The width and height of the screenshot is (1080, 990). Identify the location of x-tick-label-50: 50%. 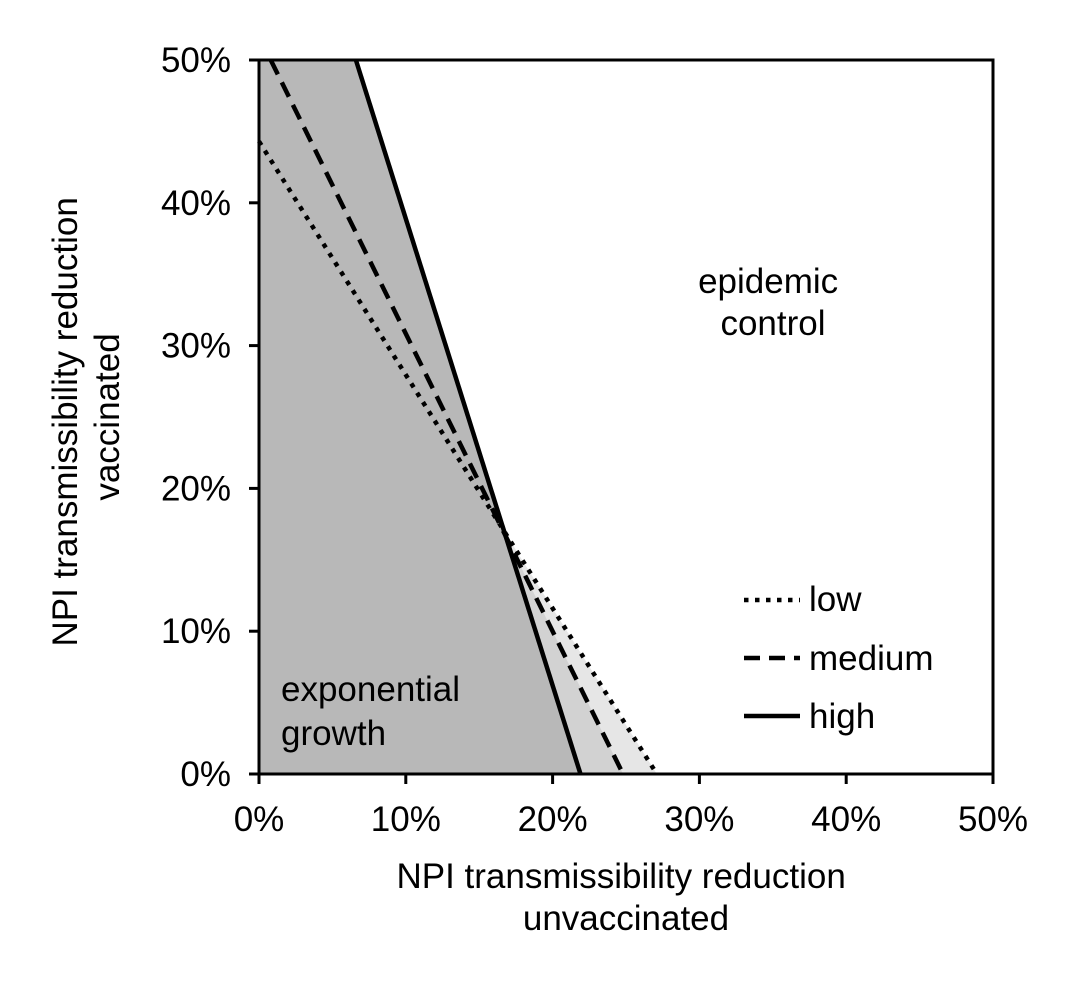
(993, 819).